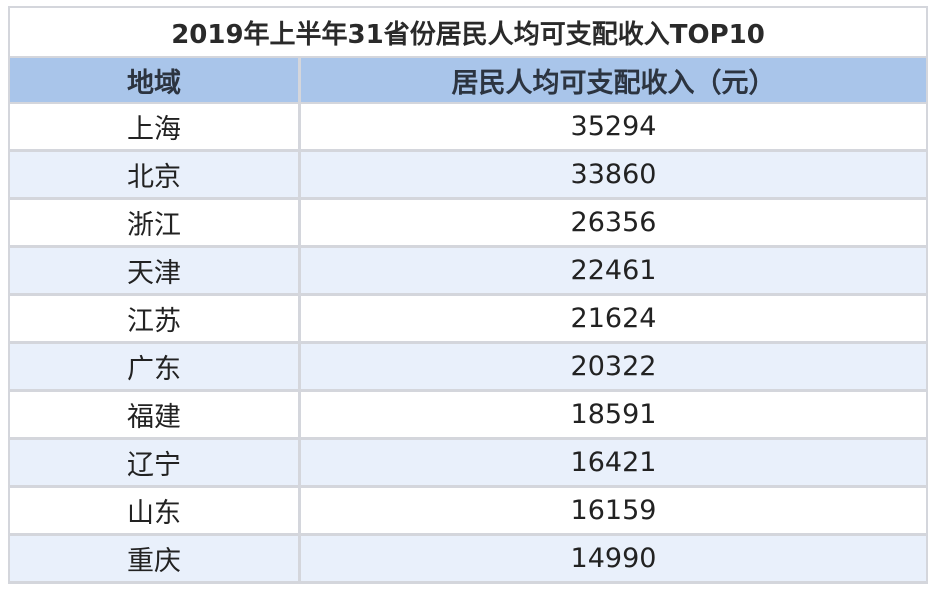 This screenshot has width=934, height=592. Describe the element at coordinates (613, 414) in the screenshot. I see `income-cell: 18591` at that location.